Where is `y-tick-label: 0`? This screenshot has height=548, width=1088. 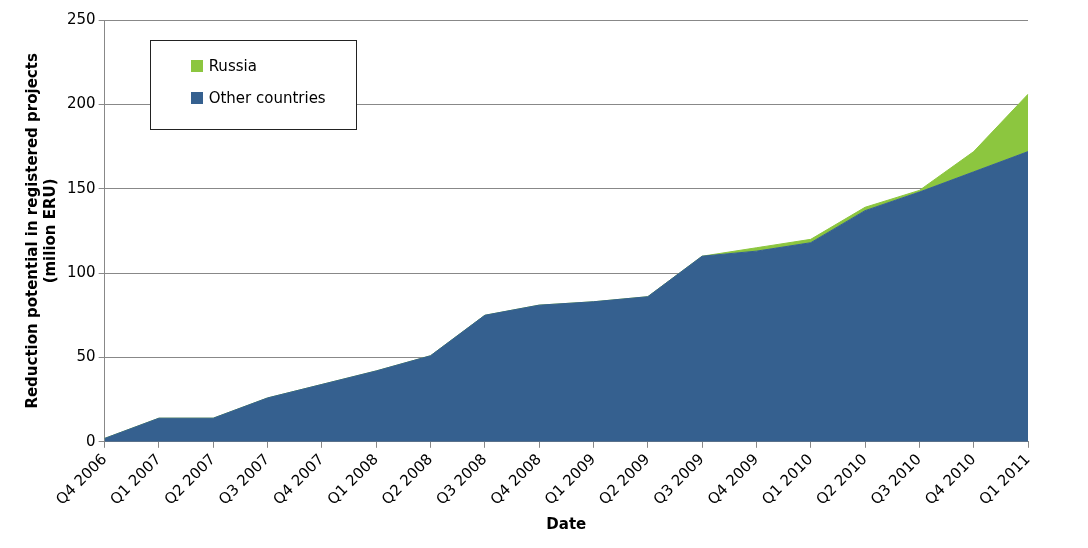 y-tick-label: 0 is located at coordinates (91, 440).